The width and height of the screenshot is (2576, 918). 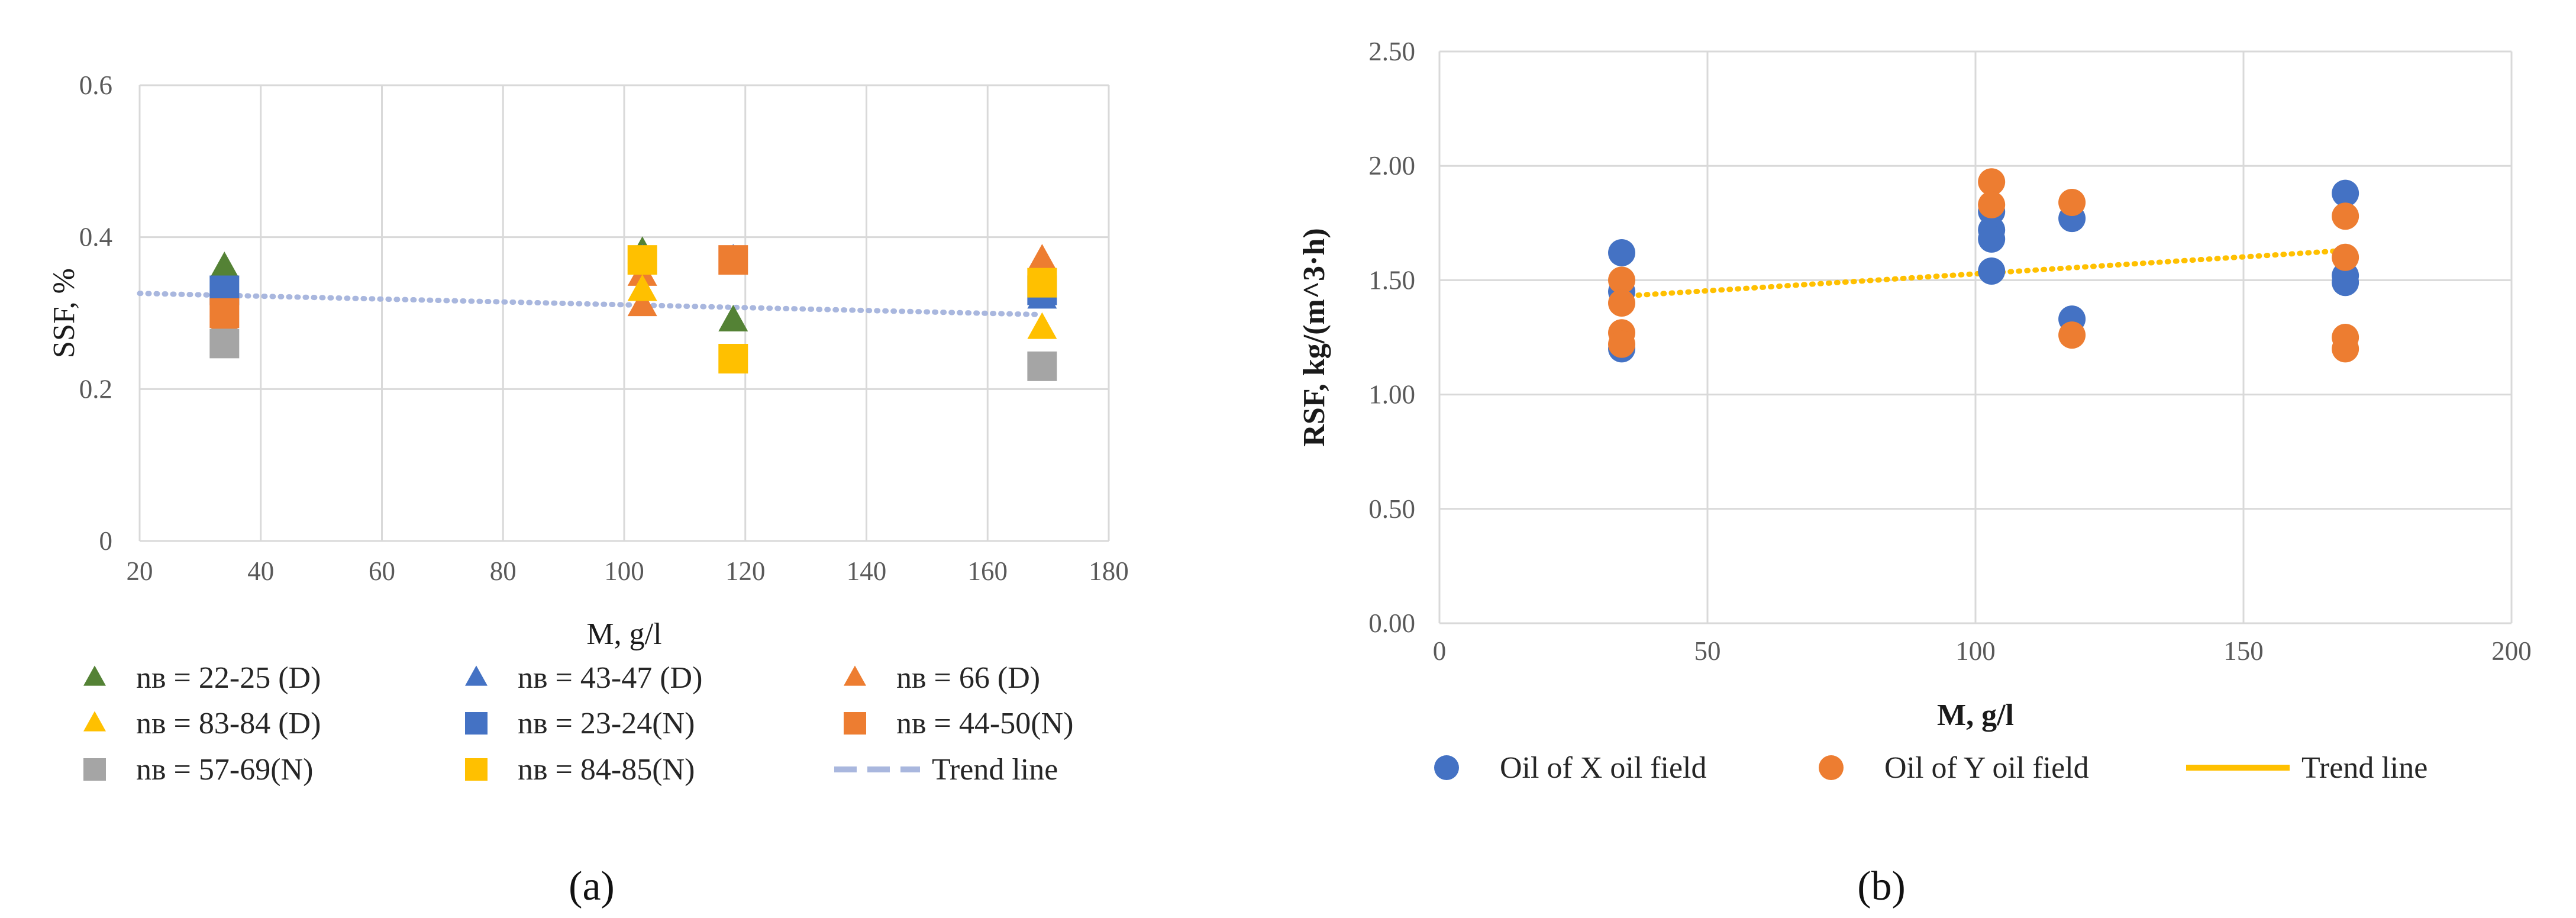 What do you see at coordinates (64, 313) in the screenshot?
I see `chart-a-y-axis-label: SSF, %` at bounding box center [64, 313].